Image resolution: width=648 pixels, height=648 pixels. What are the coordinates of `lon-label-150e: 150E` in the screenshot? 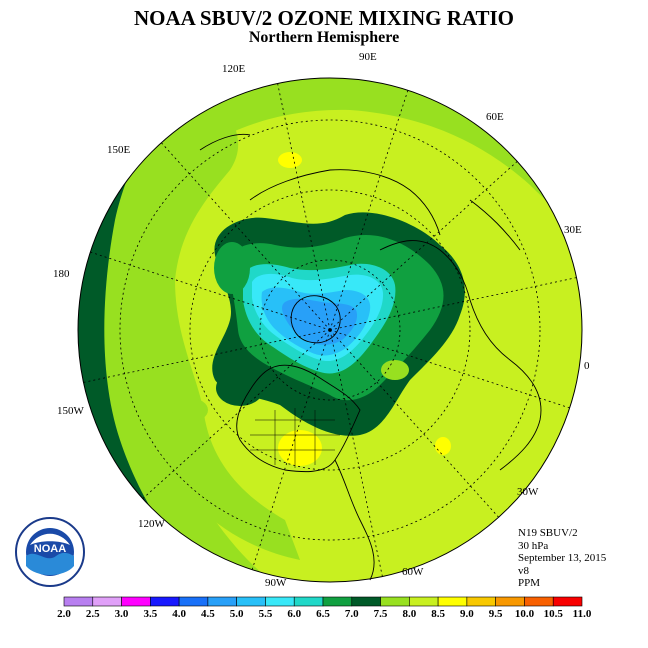 It's located at (119, 150).